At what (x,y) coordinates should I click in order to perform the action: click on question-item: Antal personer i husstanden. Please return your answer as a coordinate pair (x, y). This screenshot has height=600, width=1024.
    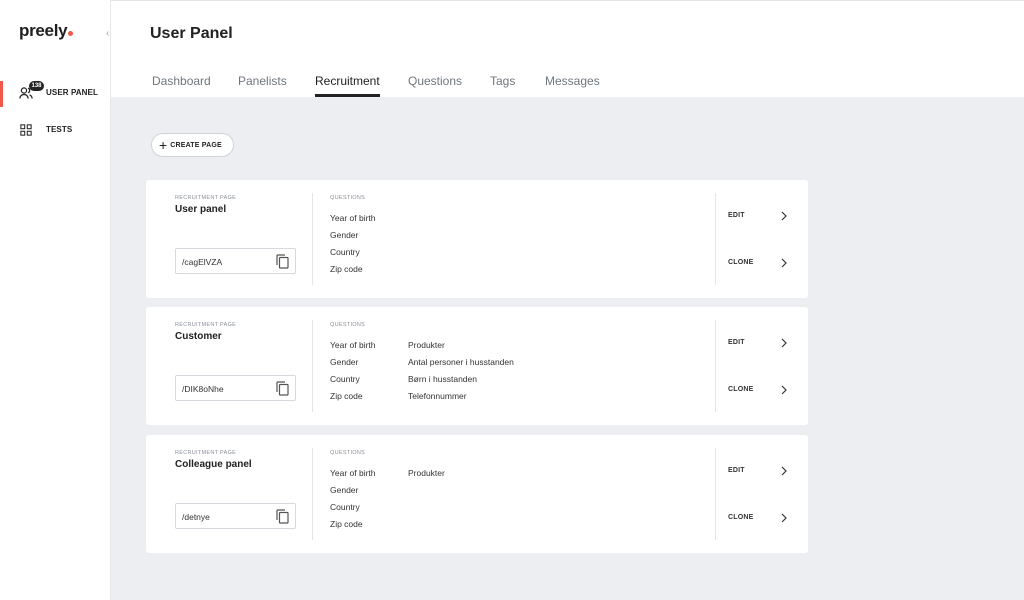
    Looking at the image, I should click on (461, 362).